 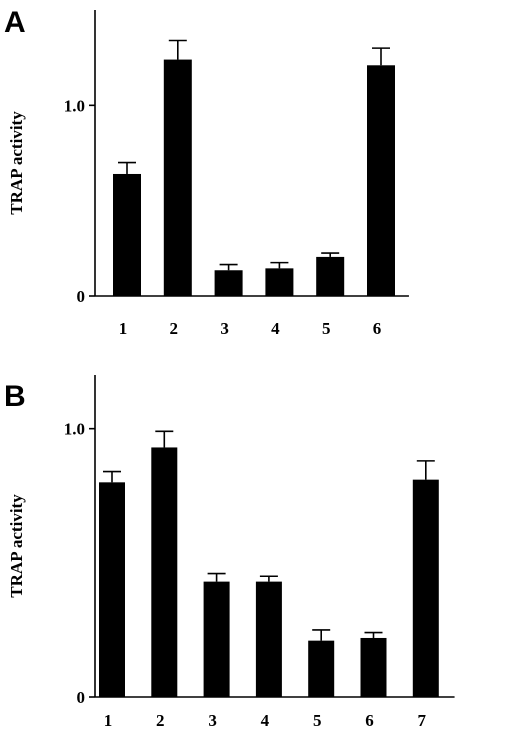 I want to click on panel-b-ytick-label: 0, so click(x=81, y=697).